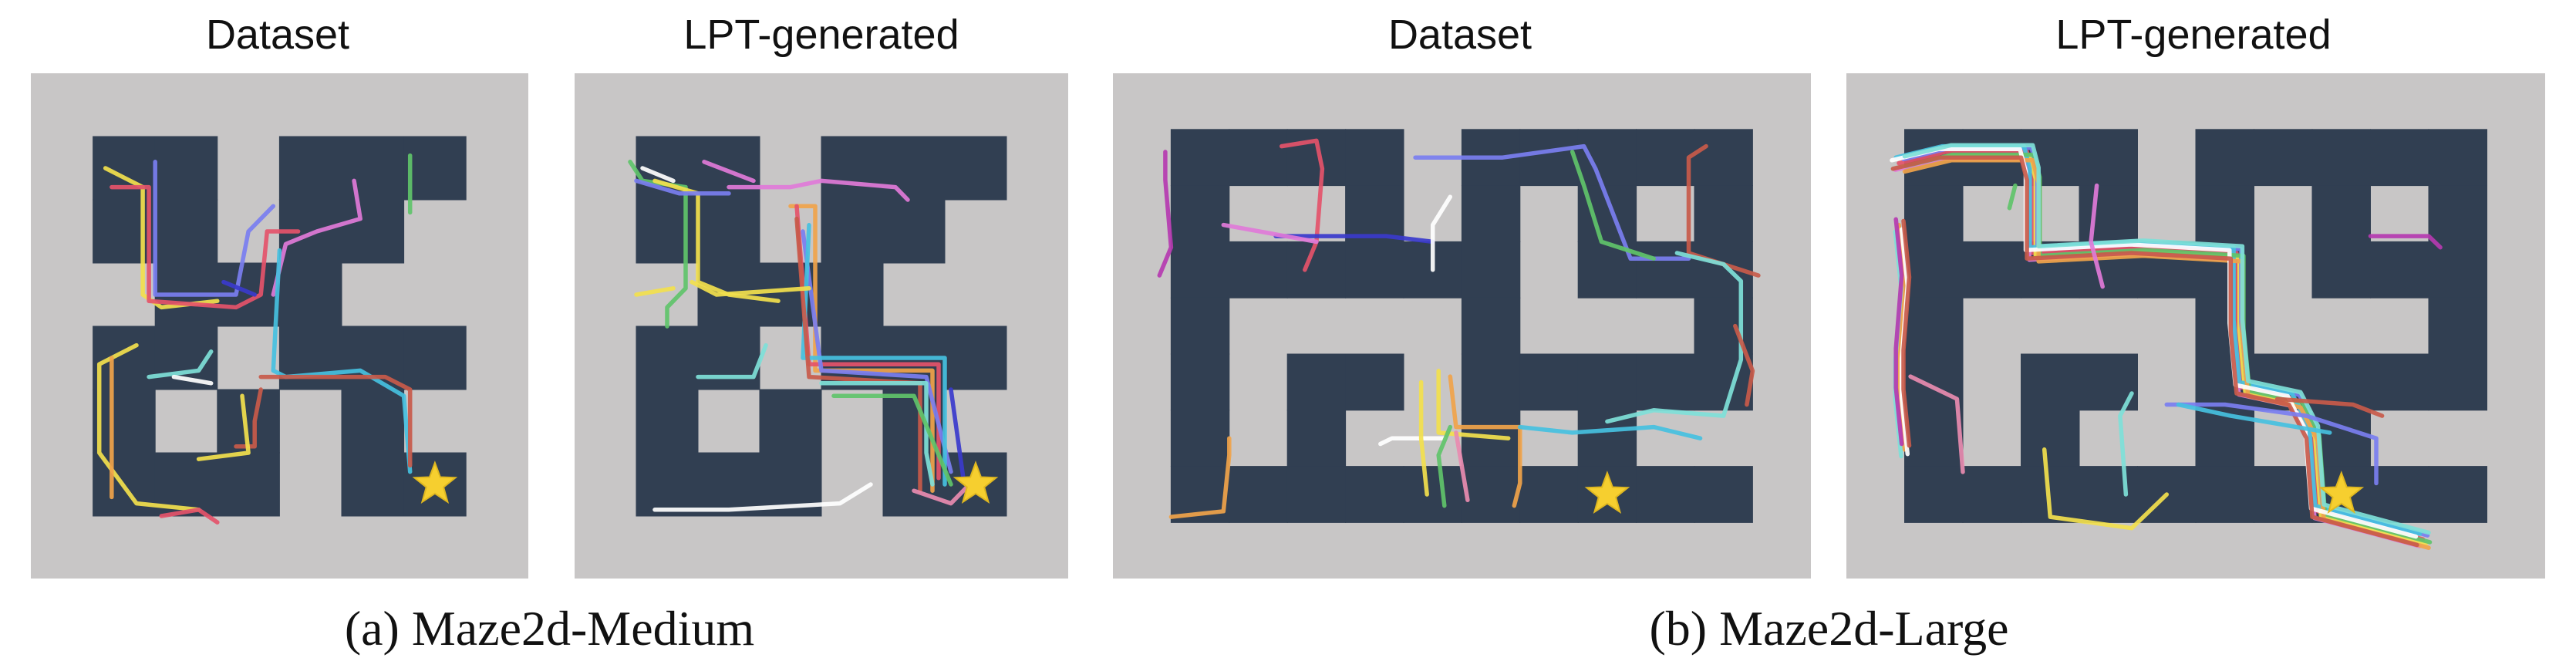 The width and height of the screenshot is (2576, 668). What do you see at coordinates (1829, 628) in the screenshot?
I see `caption-large: (b) Maze2d-Large` at bounding box center [1829, 628].